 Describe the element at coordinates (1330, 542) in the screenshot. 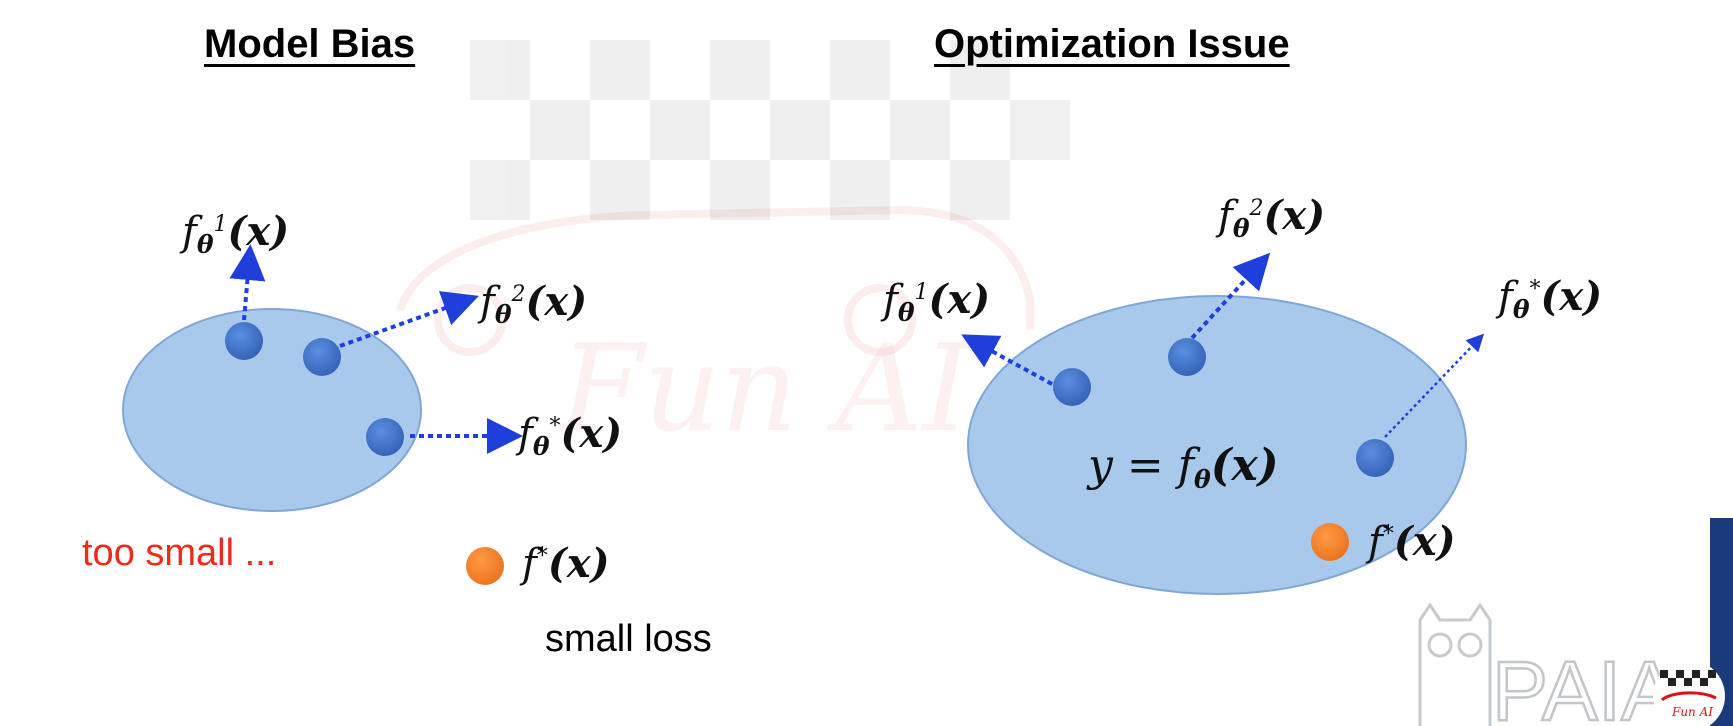

I see `right-dot-target` at that location.